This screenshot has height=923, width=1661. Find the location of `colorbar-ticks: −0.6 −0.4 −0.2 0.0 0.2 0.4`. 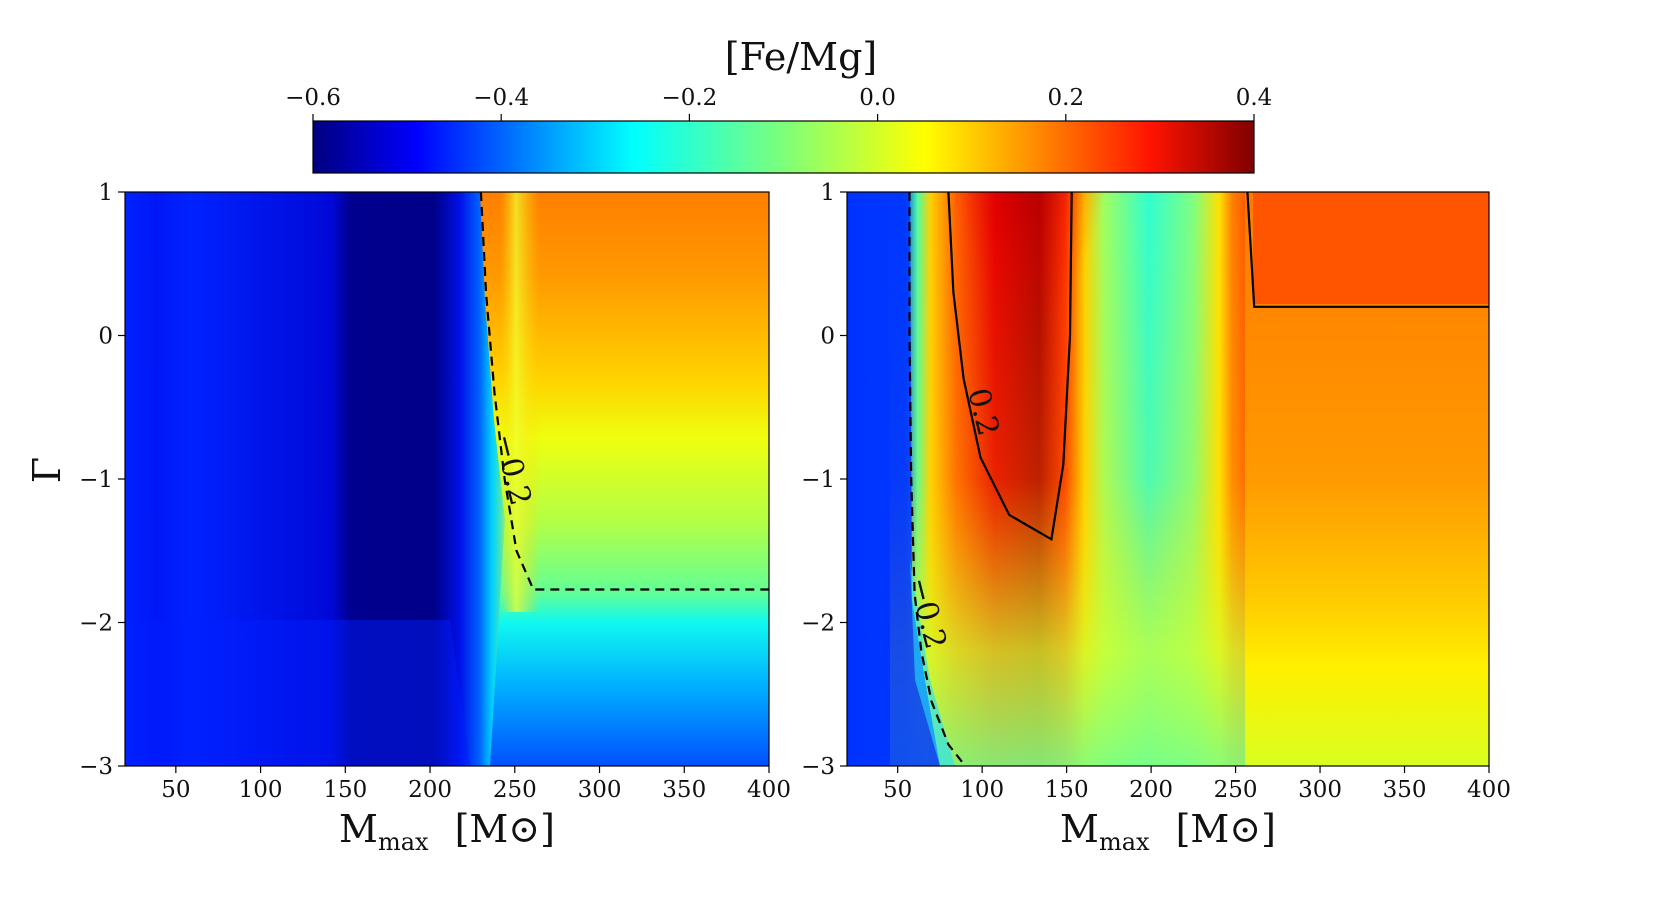

colorbar-ticks: −0.6 −0.4 −0.2 0.0 0.2 0.4 is located at coordinates (778, 103).